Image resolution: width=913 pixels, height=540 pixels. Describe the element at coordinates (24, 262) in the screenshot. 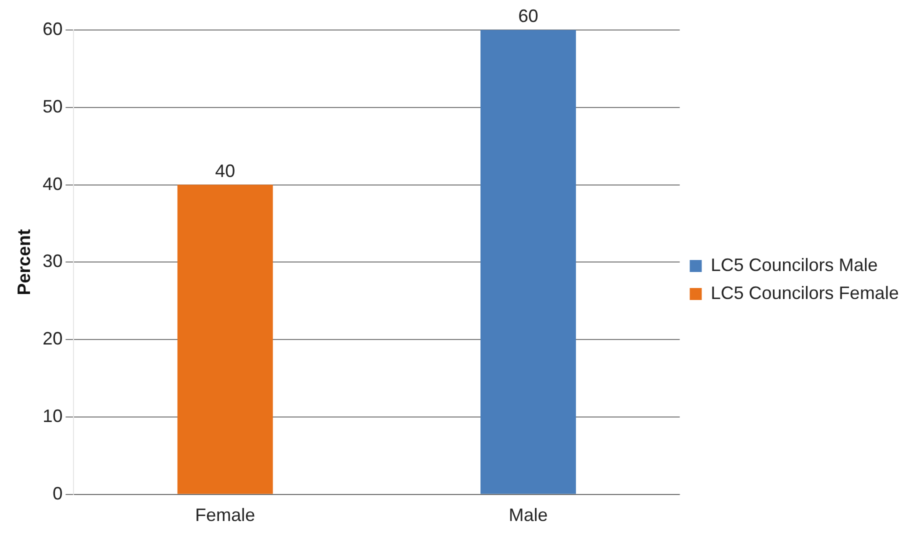

I see `y-axis-title: Percent` at that location.